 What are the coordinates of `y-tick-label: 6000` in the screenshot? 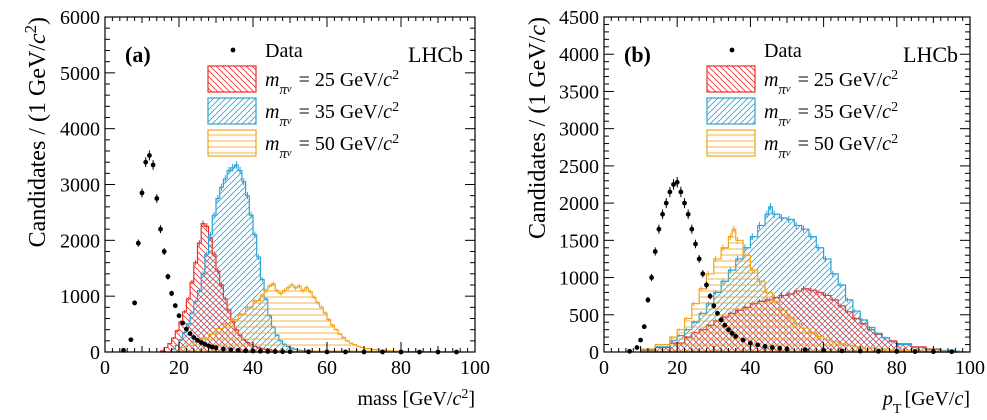 It's located at (80, 18).